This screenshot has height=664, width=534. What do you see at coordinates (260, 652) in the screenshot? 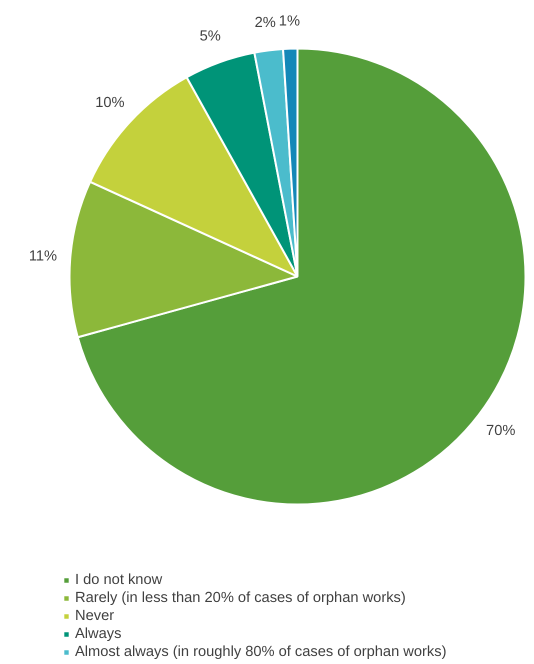
I see `legend-label: Almost always (in roughly 80% of cases of orphan works)` at bounding box center [260, 652].